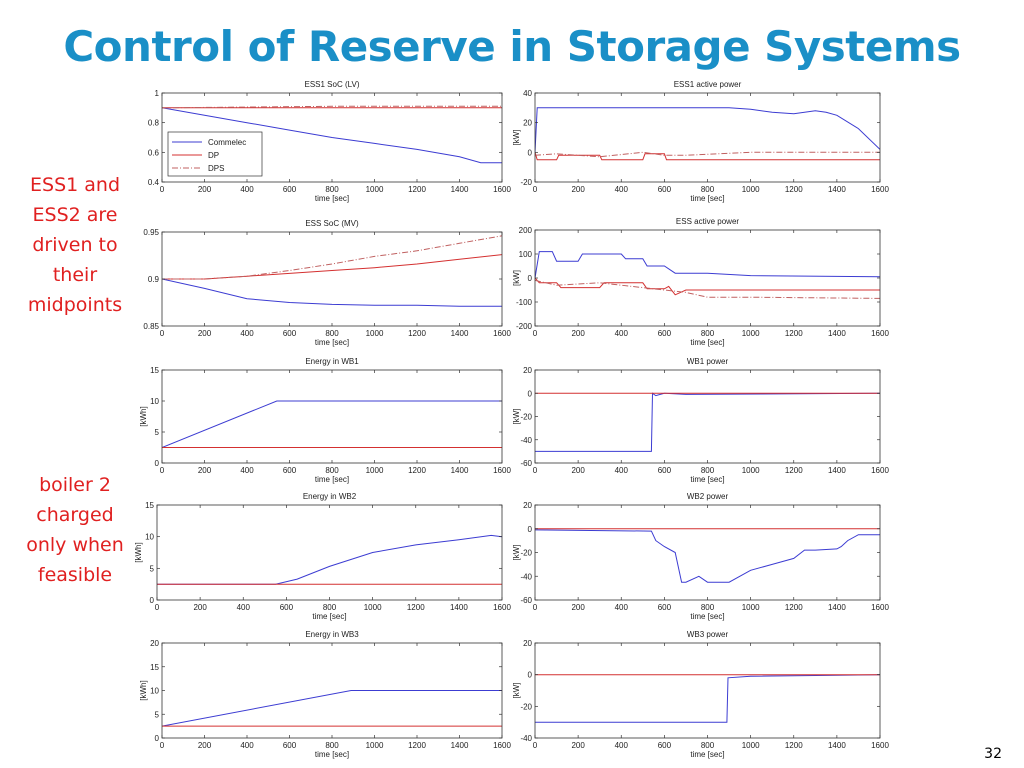  Describe the element at coordinates (512, 46) in the screenshot. I see `slide-title: Control of Reserve in Storage Systems` at that location.